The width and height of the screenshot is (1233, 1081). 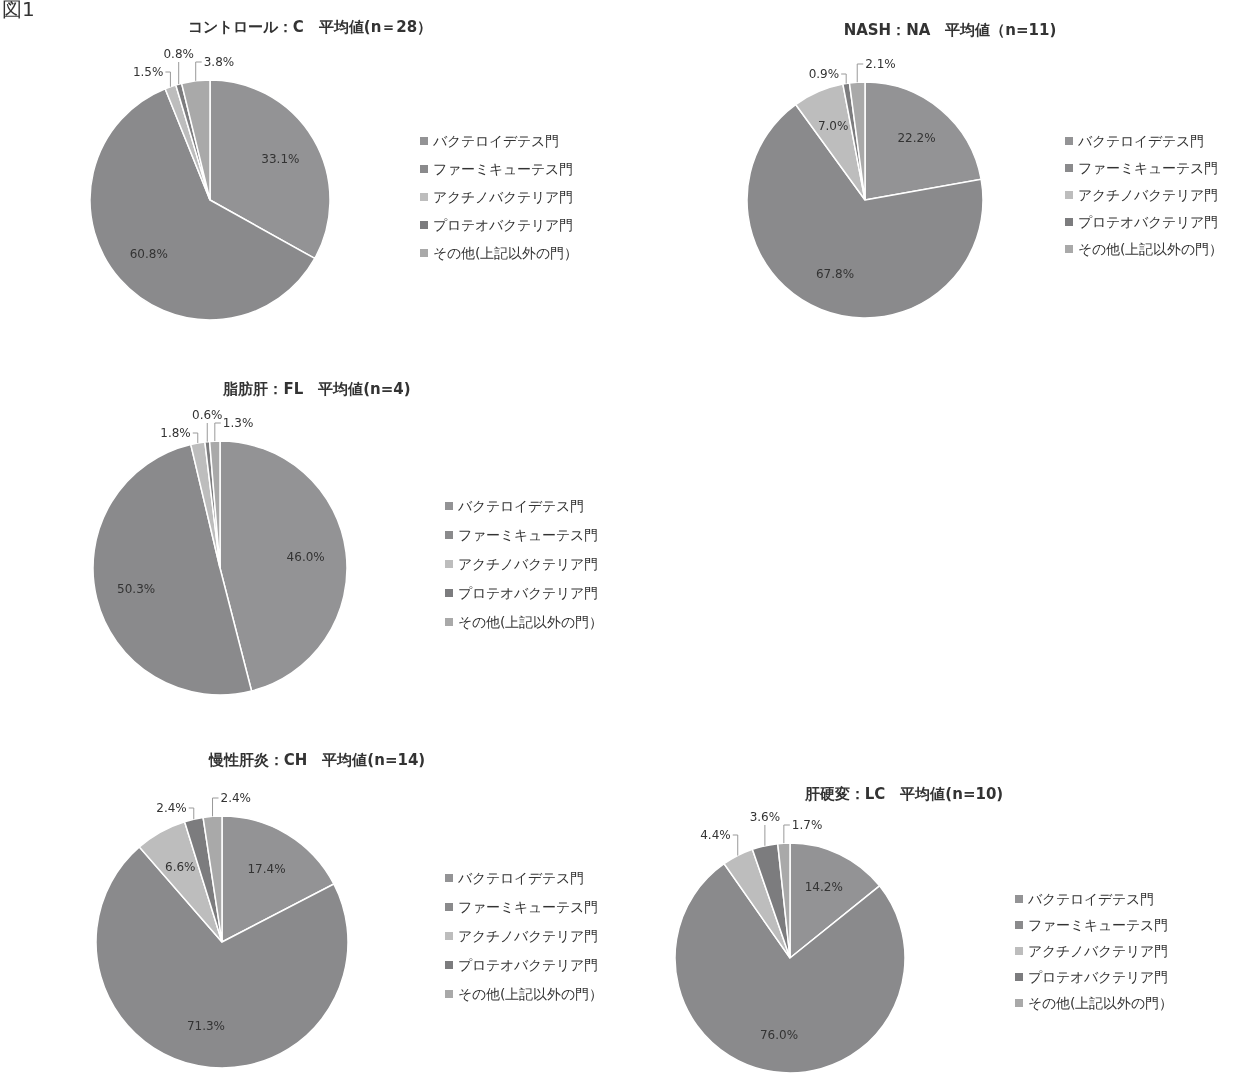 What do you see at coordinates (715, 835) in the screenshot?
I see `data-label: 4.4%` at bounding box center [715, 835].